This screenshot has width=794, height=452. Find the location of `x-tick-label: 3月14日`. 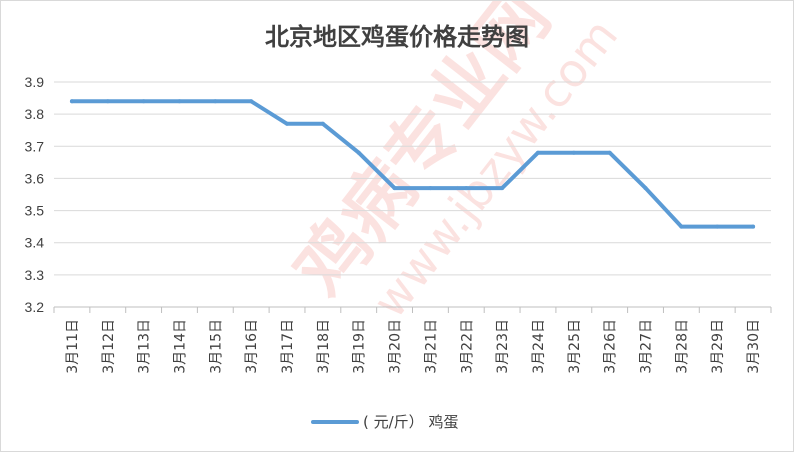

x-tick-label: 3月14日 is located at coordinates (180, 346).